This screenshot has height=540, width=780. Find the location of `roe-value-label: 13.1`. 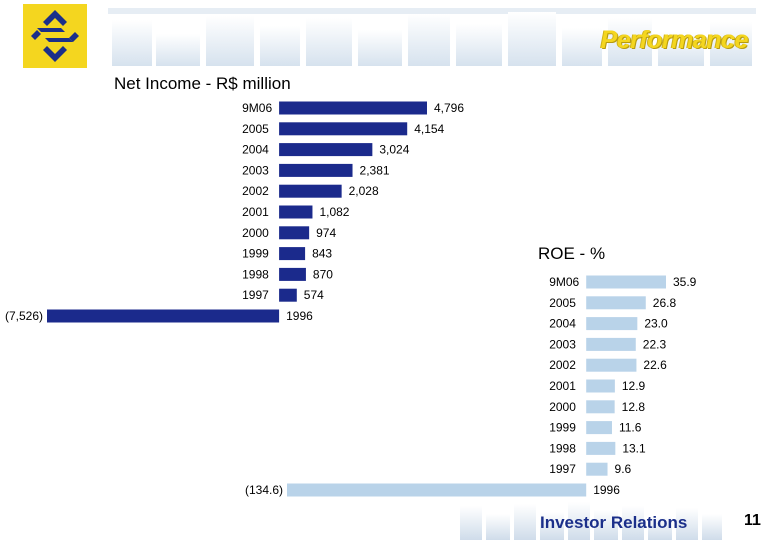

roe-value-label: 13.1 is located at coordinates (634, 448).